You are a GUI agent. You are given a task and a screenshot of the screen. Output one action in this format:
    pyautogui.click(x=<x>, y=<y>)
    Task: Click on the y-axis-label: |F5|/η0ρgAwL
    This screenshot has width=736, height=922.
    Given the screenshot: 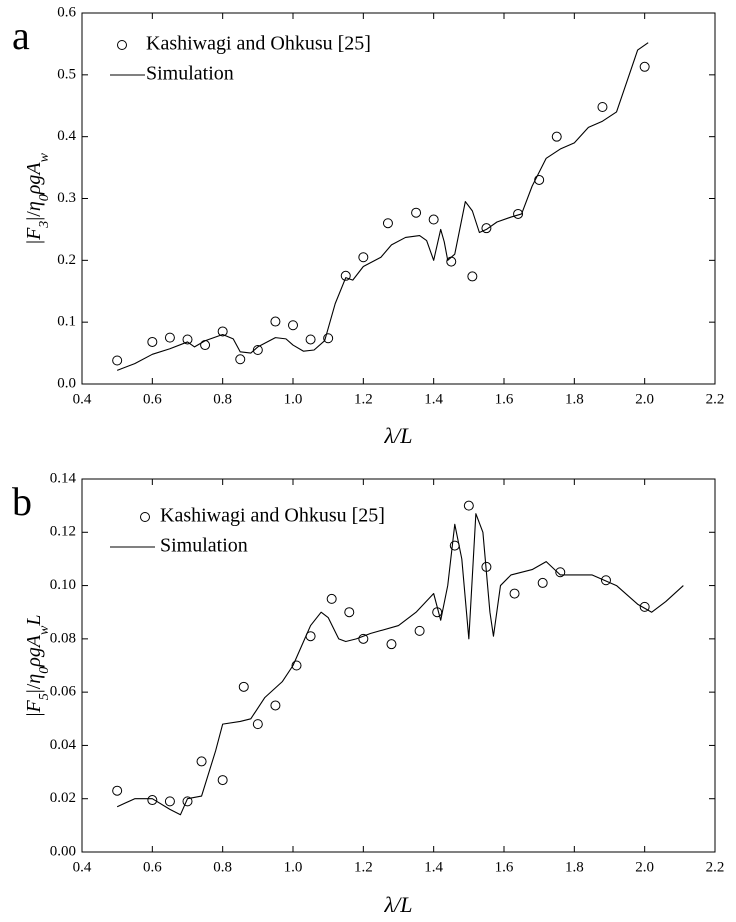 What is the action you would take?
    pyautogui.click(x=37, y=665)
    